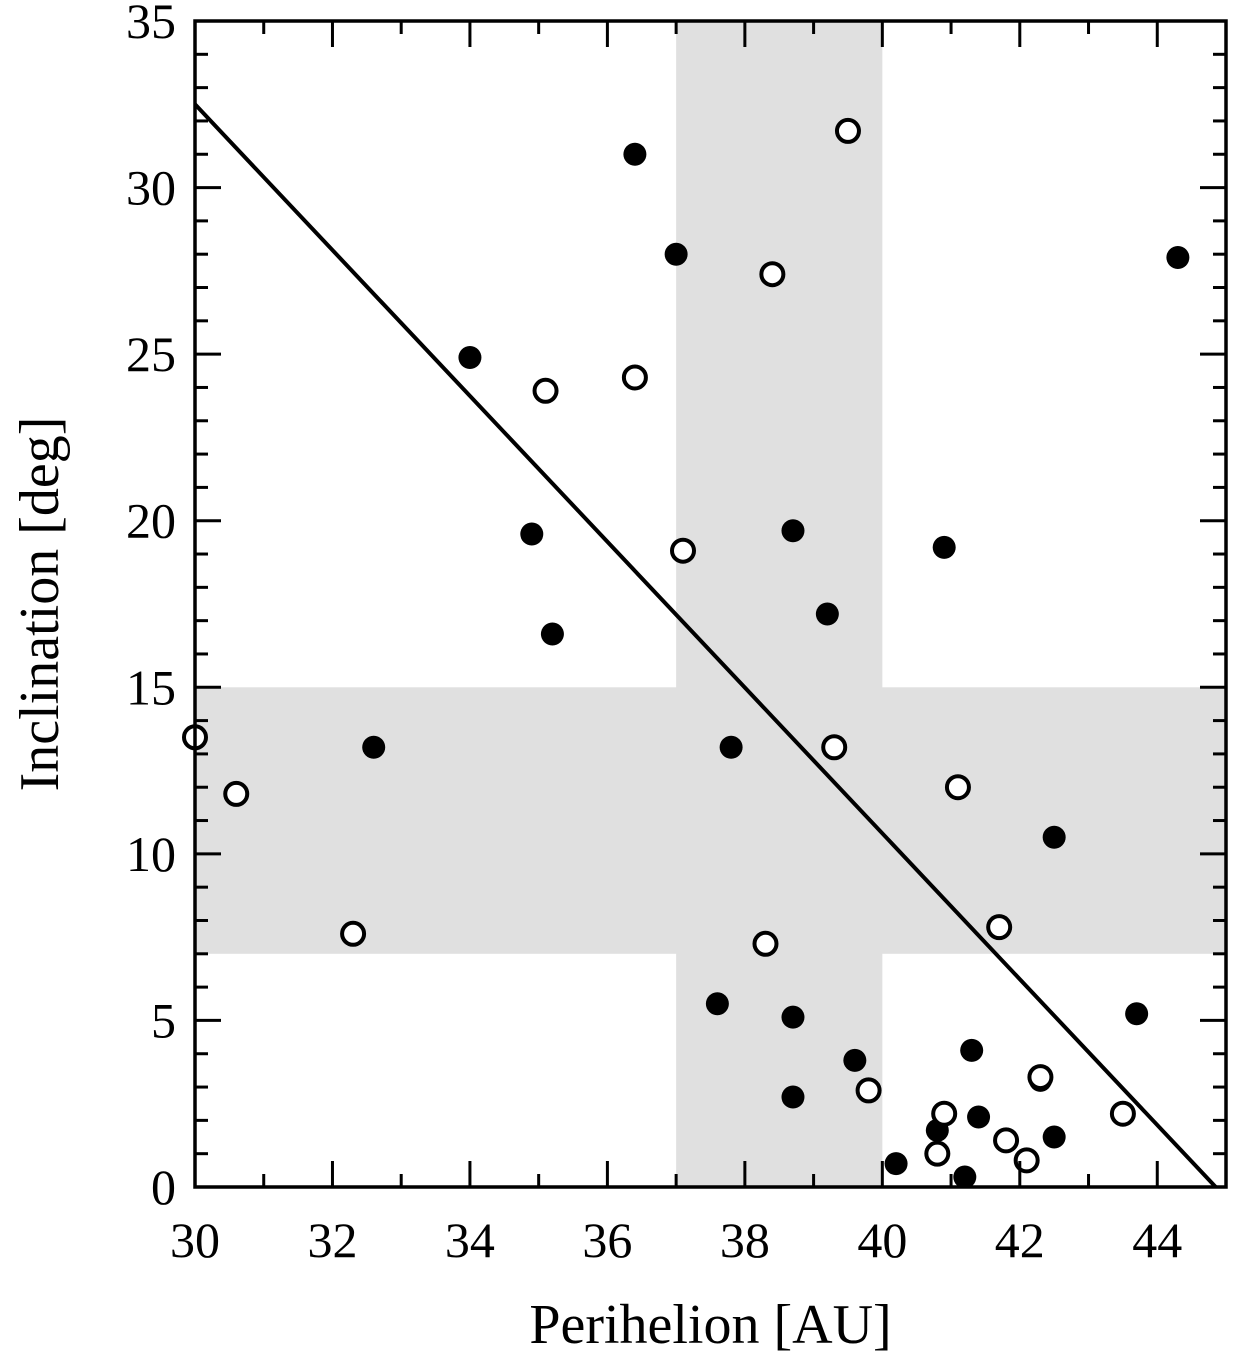 This screenshot has height=1364, width=1253. I want to click on x-tick-label: 36, so click(607, 1240).